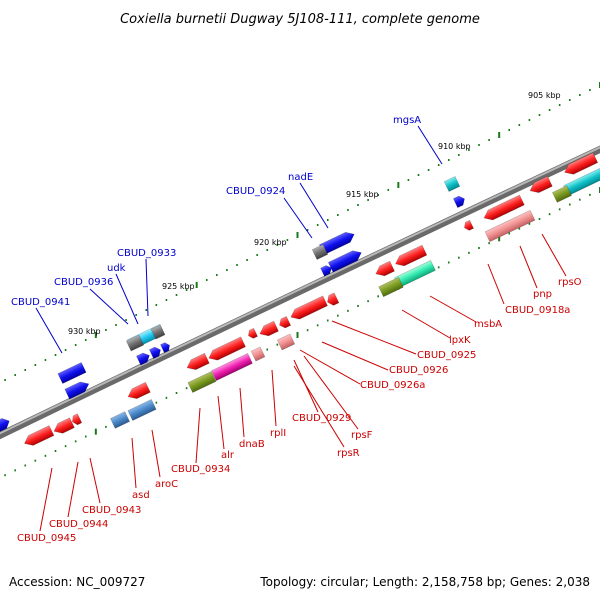  I want to click on gene-pink-band, so click(510, 226).